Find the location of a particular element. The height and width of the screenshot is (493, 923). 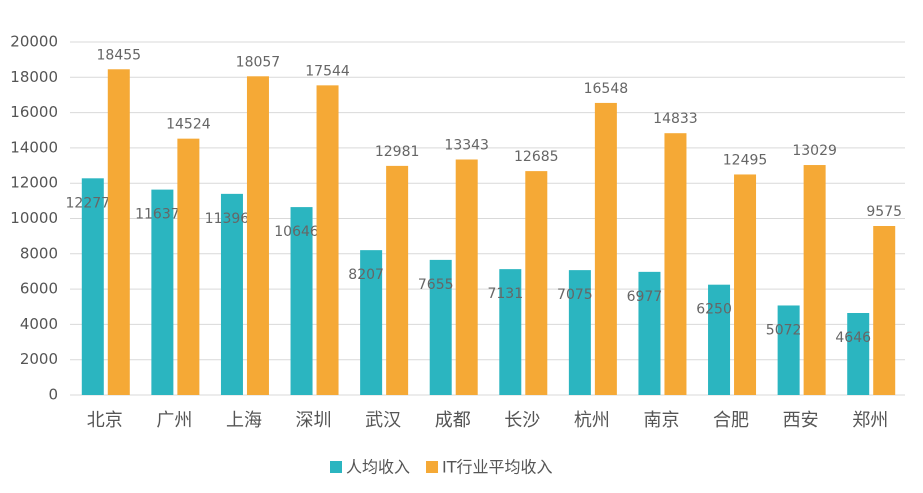

y-tick-label: 14000 is located at coordinates (34, 147).